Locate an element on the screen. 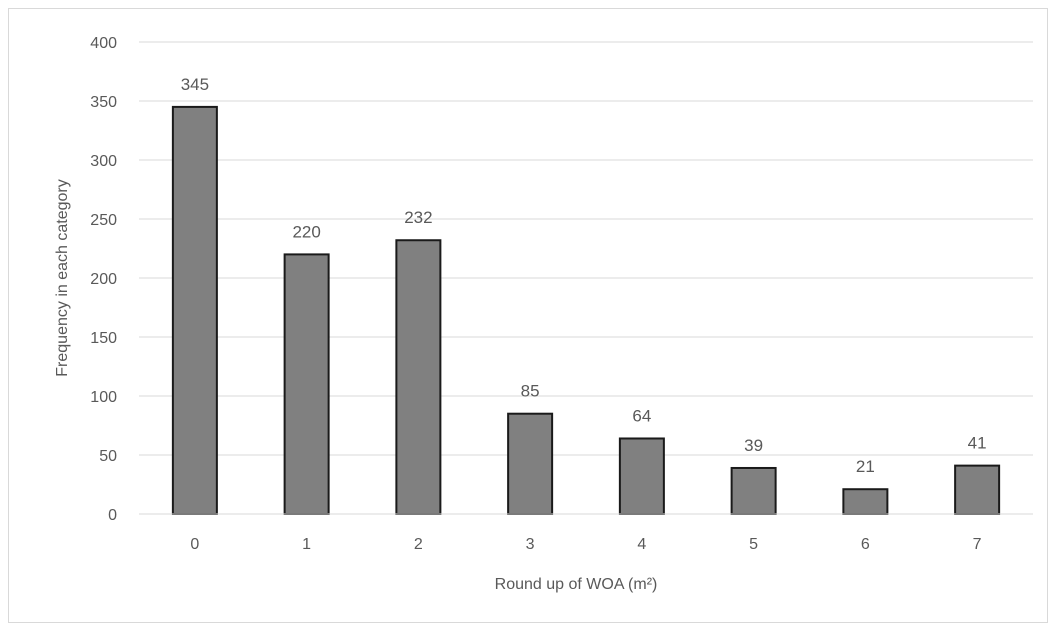 Image resolution: width=1054 pixels, height=629 pixels. data-label-4: 64 is located at coordinates (641, 415).